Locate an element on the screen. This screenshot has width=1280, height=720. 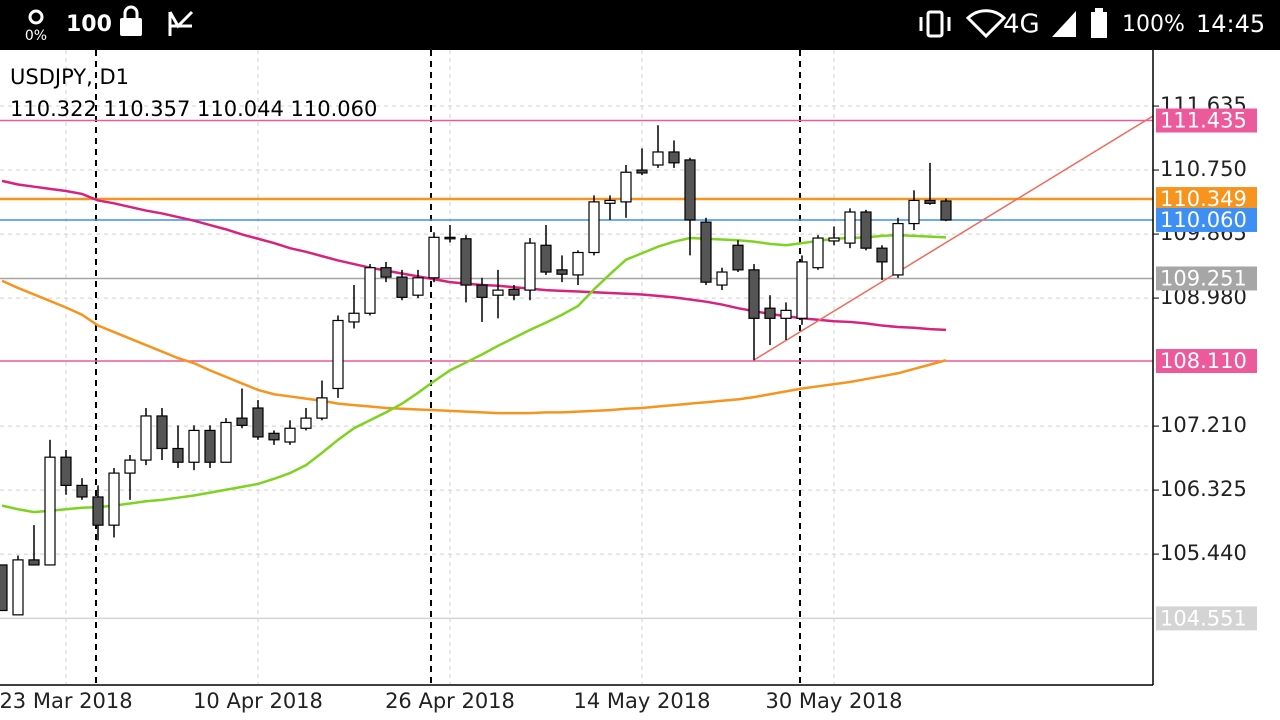
icon-signal is located at coordinates (1064, 24).